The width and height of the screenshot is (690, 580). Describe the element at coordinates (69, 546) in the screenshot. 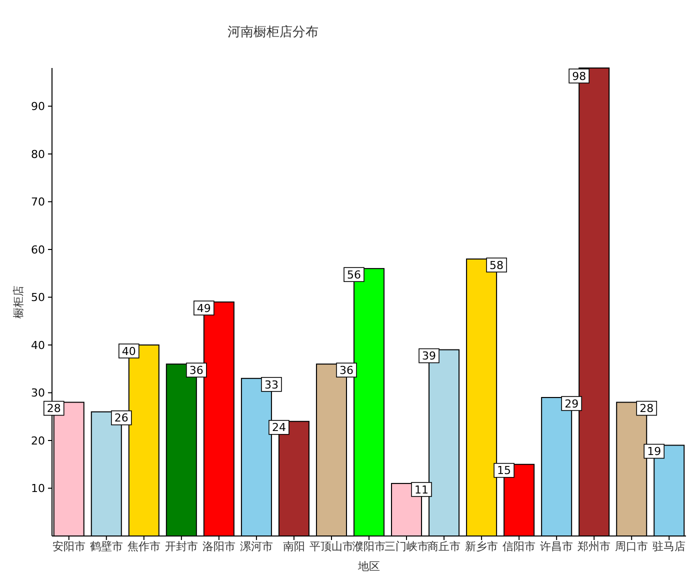

I see `x-tick-label: 安阳市` at that location.